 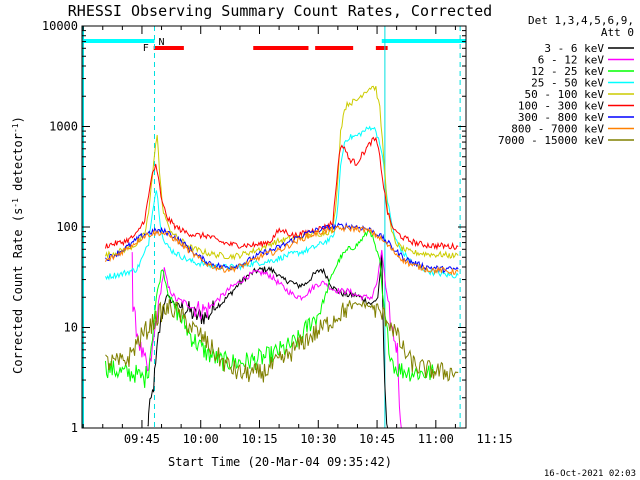 I want to click on timestamp: 16-Oct-2021 02:03, so click(x=590, y=474).